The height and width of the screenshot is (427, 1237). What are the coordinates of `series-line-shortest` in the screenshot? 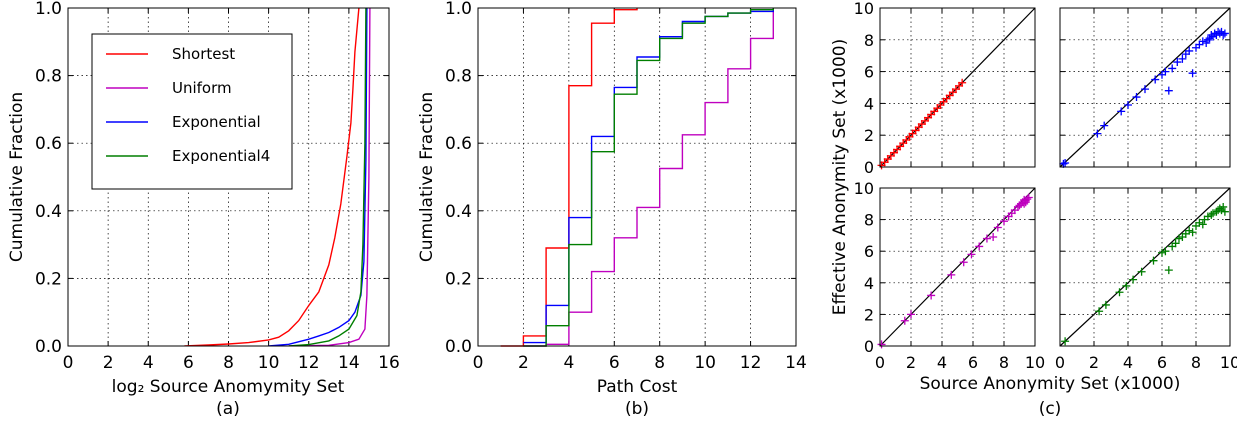 It's located at (272, 177).